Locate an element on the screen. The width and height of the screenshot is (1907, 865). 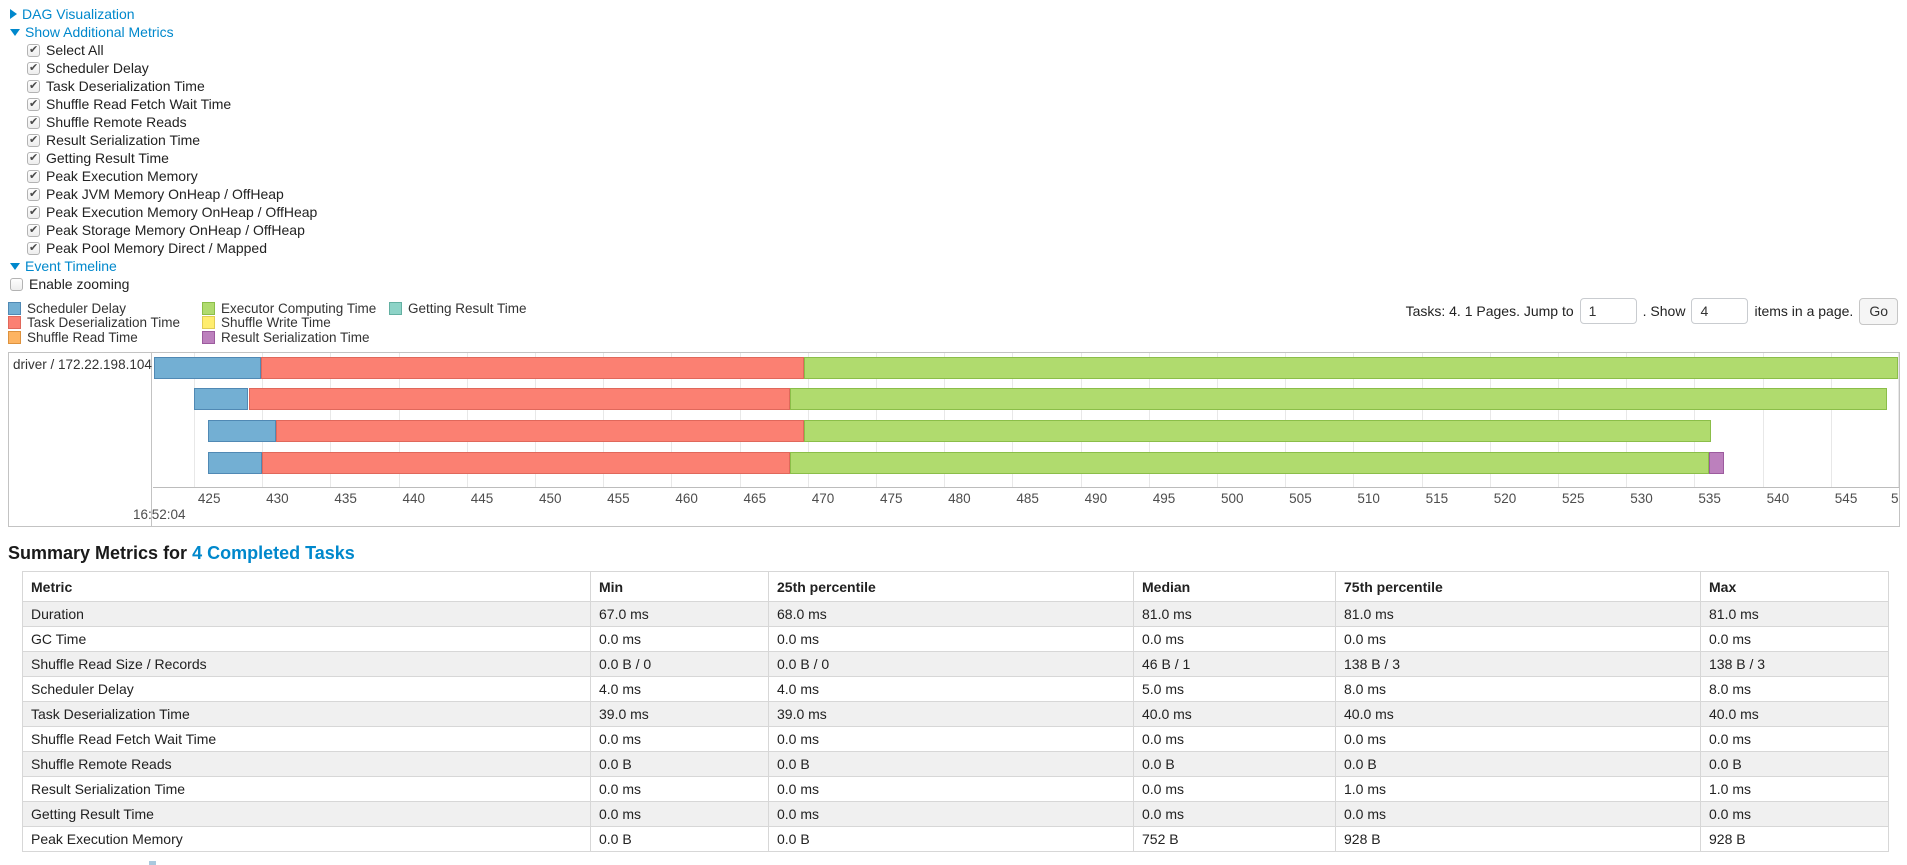
metric-checkbox-row: Peak Execution Memory OnHeap / OffHeap is located at coordinates (163, 212).